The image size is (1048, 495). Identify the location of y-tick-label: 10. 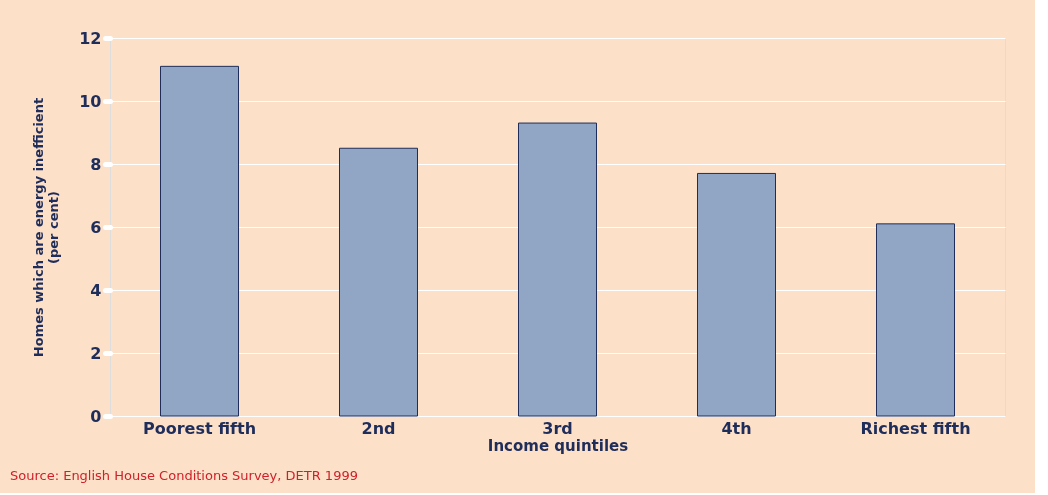
(90, 101).